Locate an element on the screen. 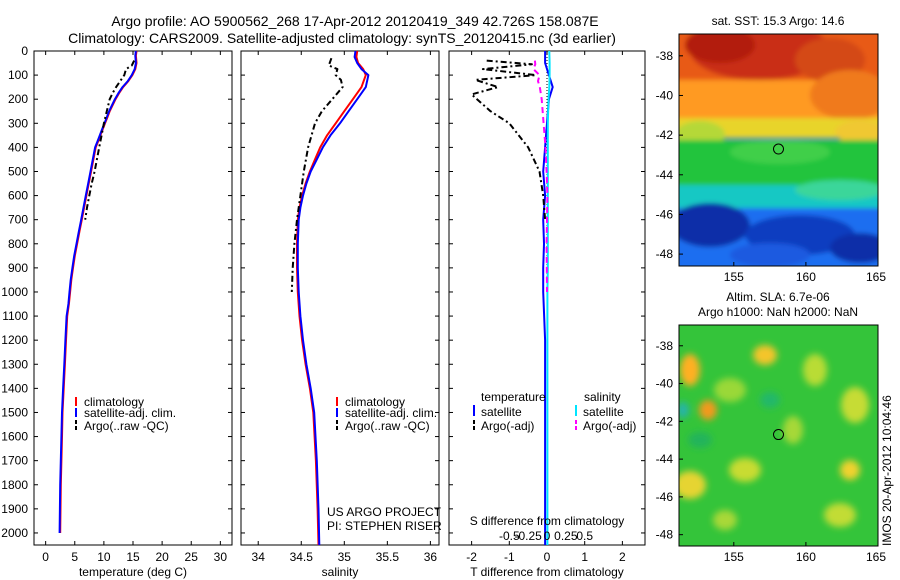 The height and width of the screenshot is (580, 900). ytick-label: 1800 is located at coordinates (14, 485).